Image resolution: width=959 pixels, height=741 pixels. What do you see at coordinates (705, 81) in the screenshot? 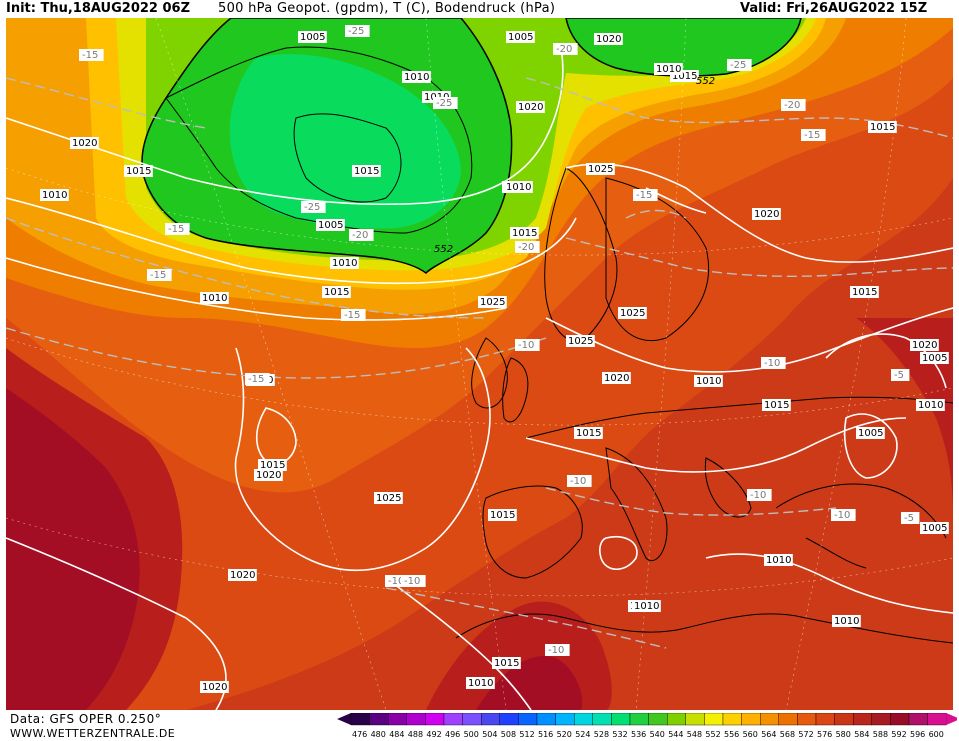
I see `geop-552-label-north: 552` at bounding box center [705, 81].